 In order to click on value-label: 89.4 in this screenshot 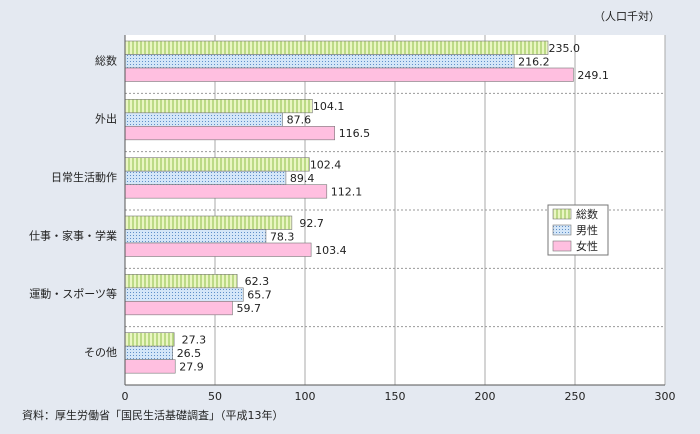, I will do `click(302, 178)`.